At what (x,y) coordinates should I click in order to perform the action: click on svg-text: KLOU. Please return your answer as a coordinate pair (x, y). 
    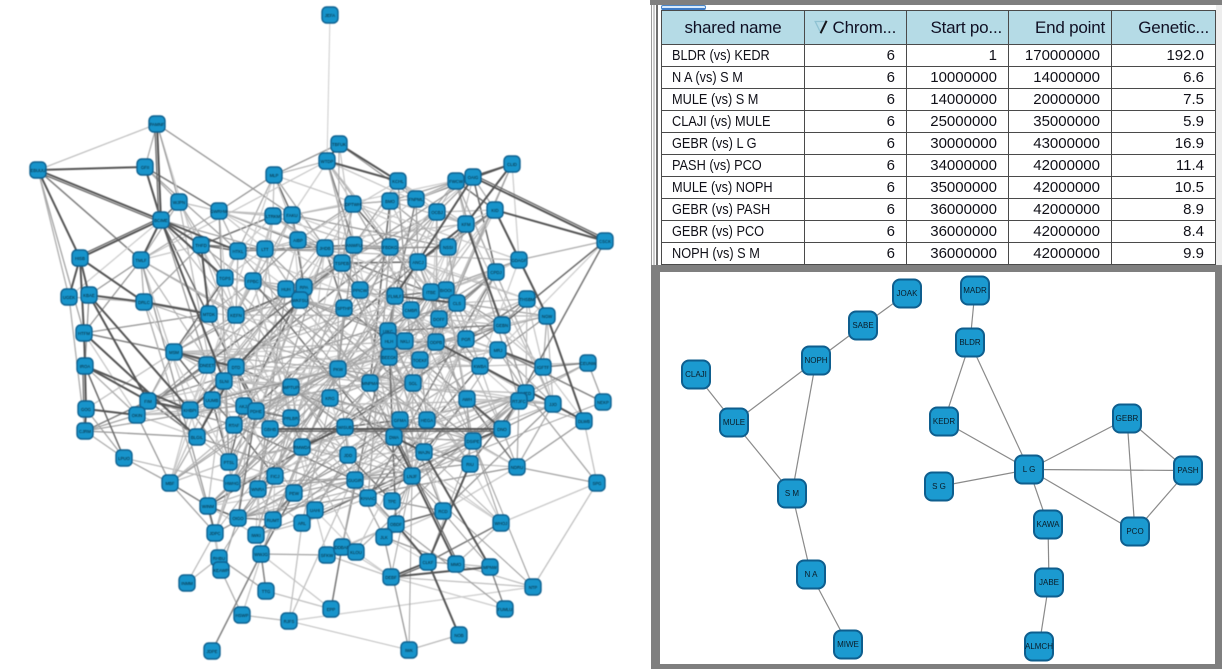
    Looking at the image, I should click on (356, 552).